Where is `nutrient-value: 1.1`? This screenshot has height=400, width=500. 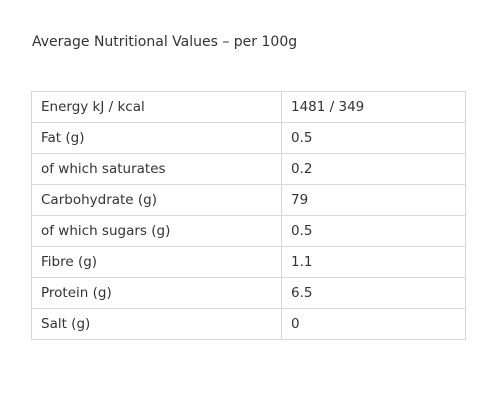
nutrient-value: 1.1 is located at coordinates (373, 262).